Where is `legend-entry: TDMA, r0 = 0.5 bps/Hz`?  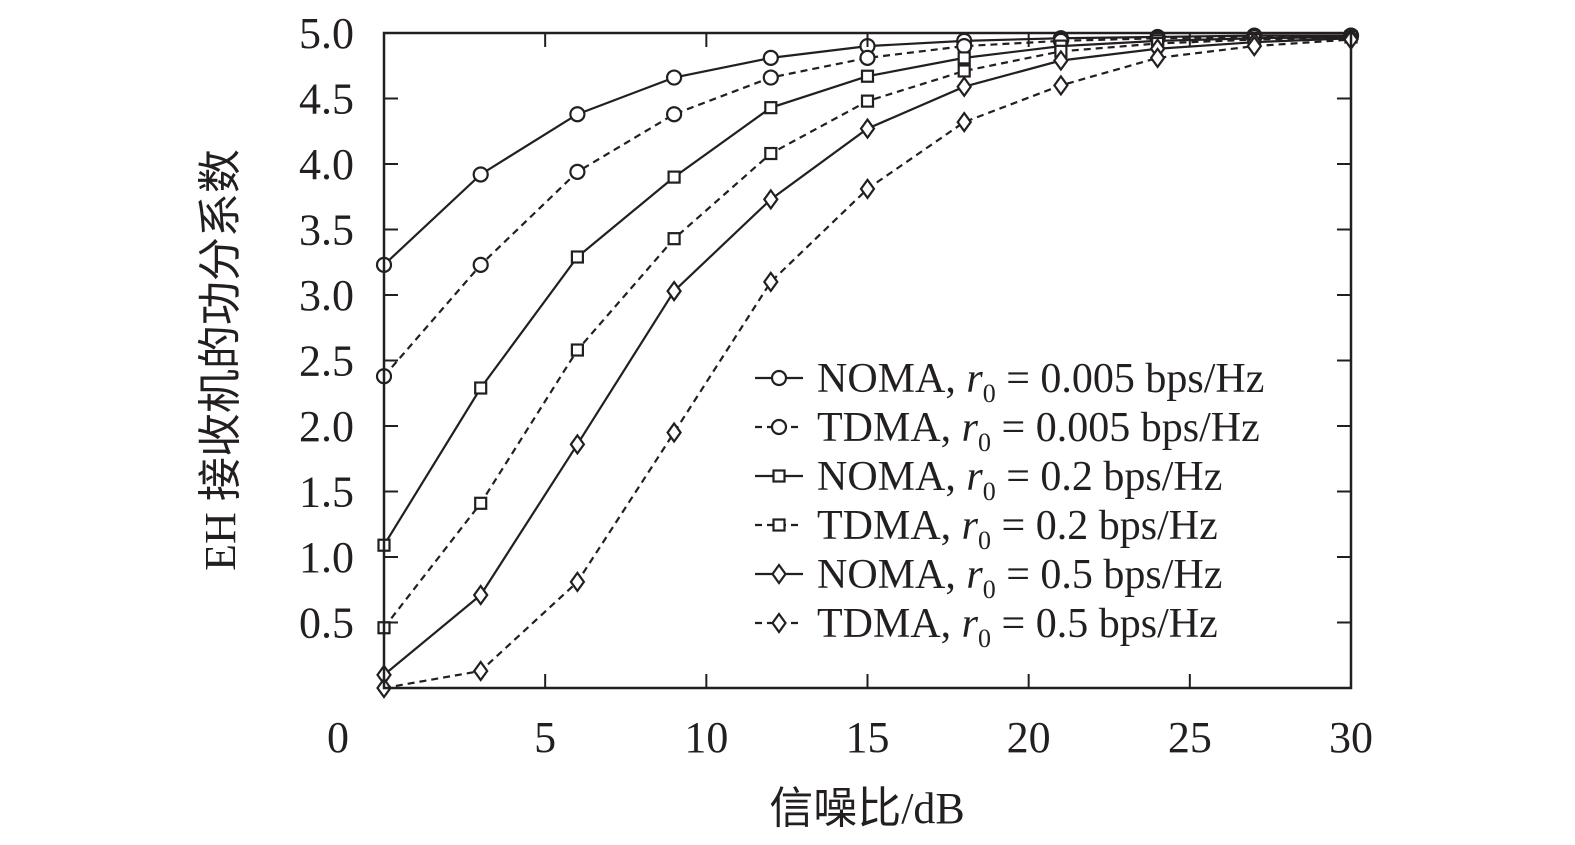 legend-entry: TDMA, r0 = 0.5 bps/Hz is located at coordinates (986, 627).